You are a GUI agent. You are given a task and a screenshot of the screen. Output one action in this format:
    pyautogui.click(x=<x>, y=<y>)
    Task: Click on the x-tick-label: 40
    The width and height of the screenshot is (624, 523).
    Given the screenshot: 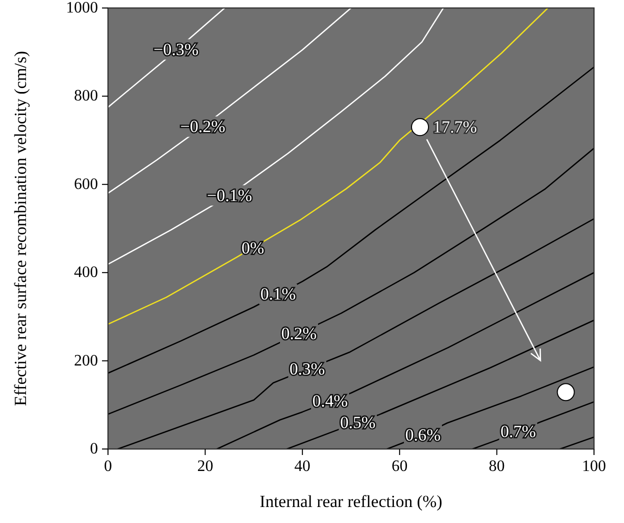 What is the action you would take?
    pyautogui.click(x=302, y=466)
    